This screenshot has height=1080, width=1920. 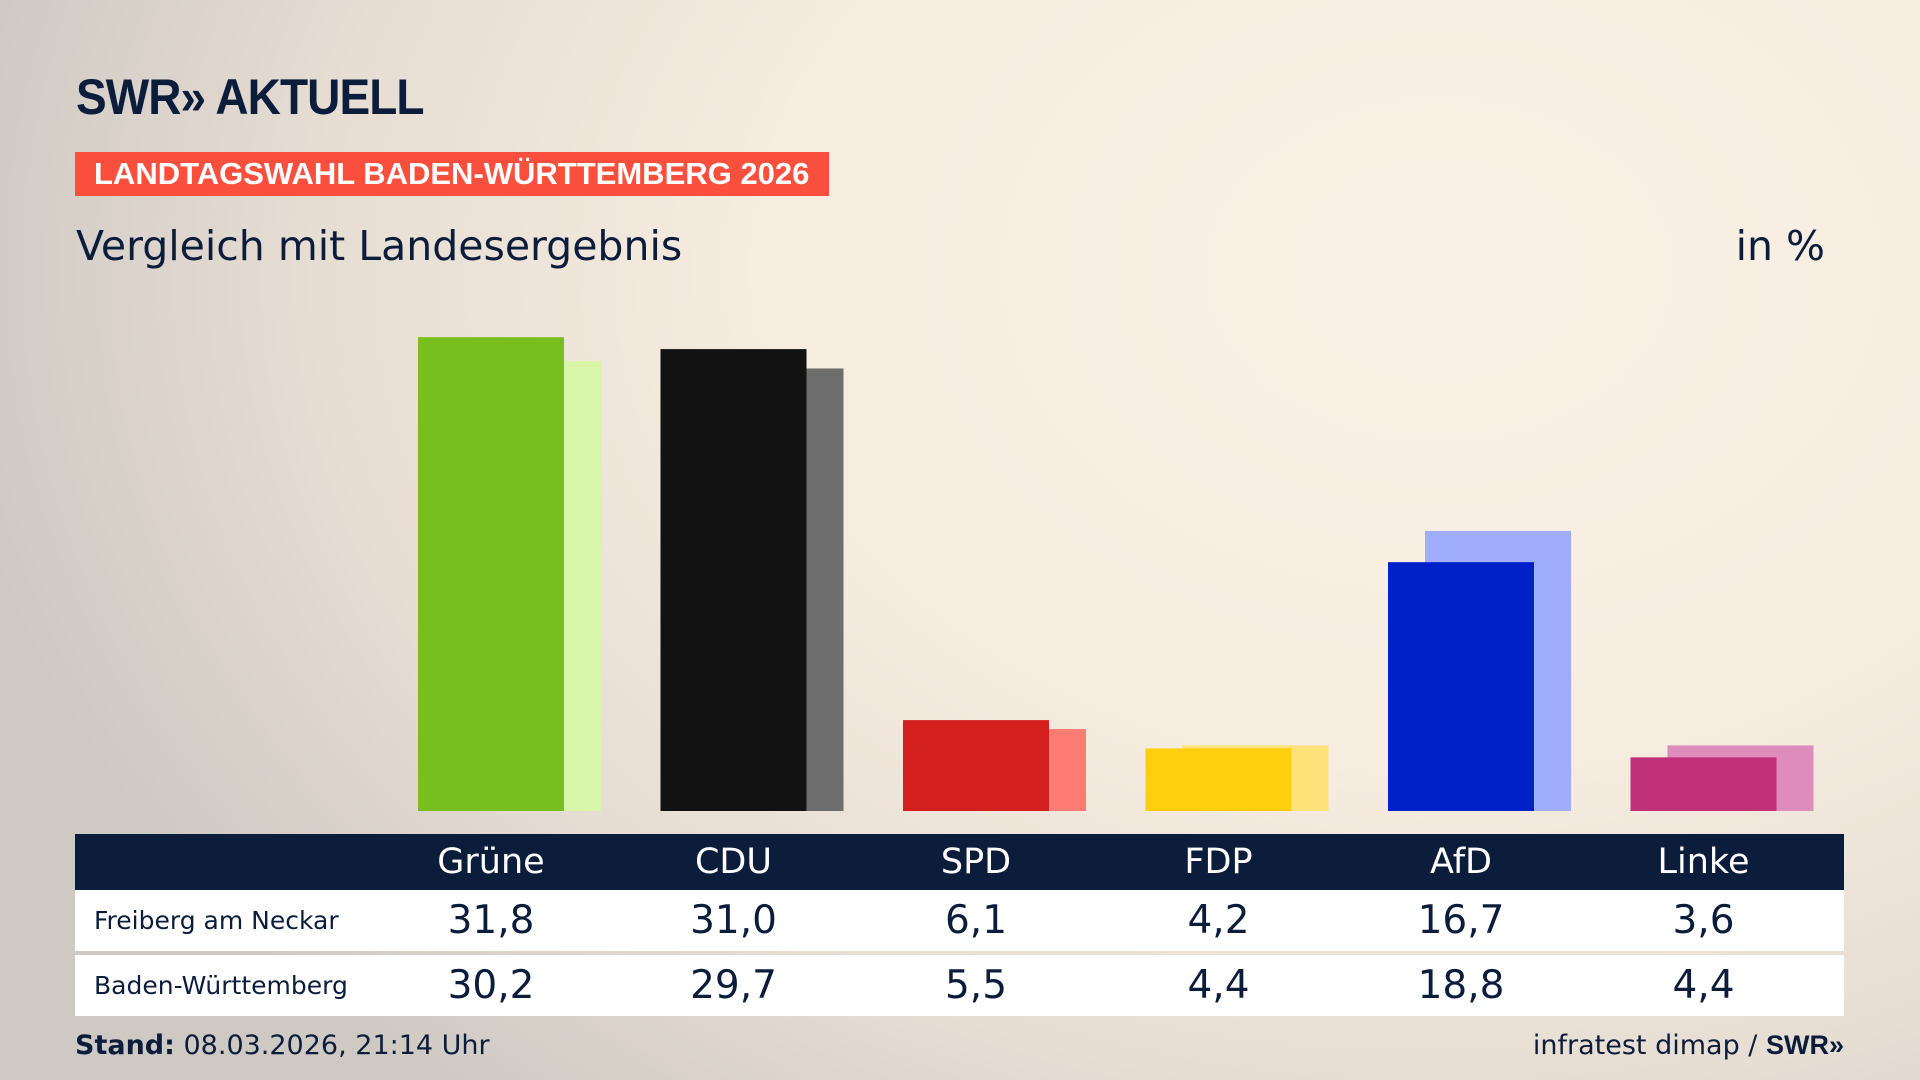 I want to click on value-label: 18,8, so click(x=1461, y=985).